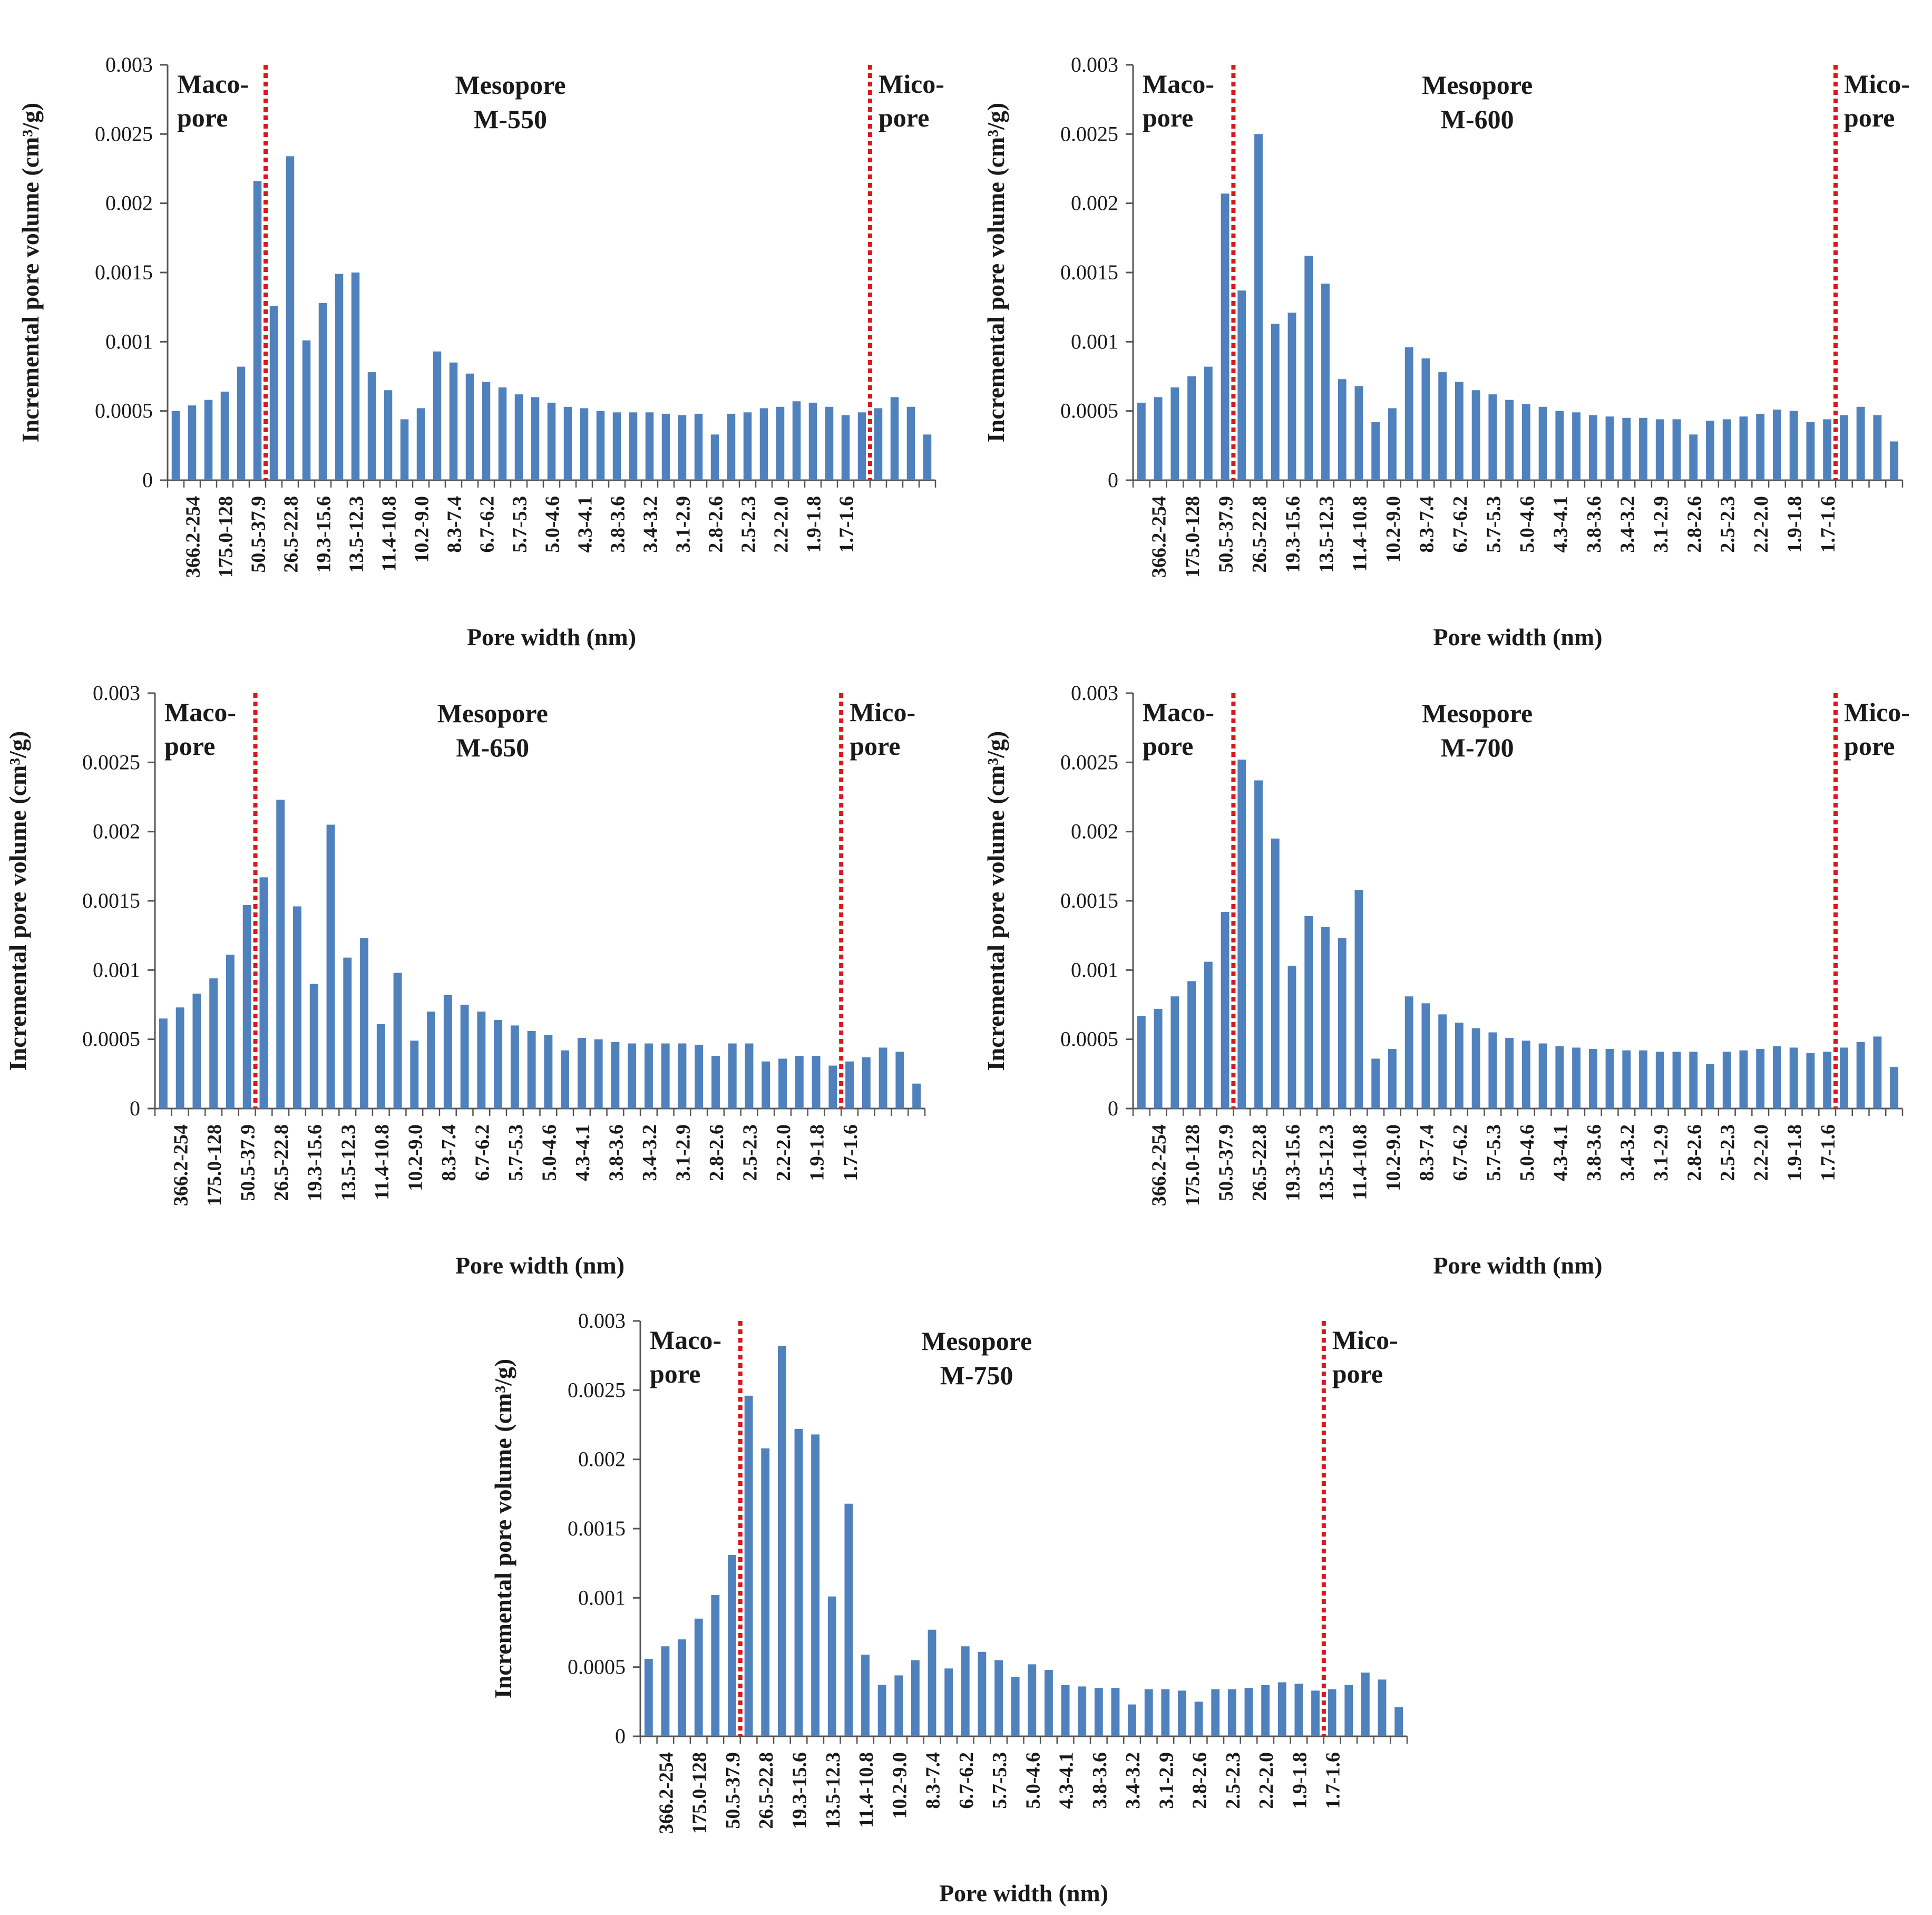 This screenshot has height=1915, width=1932. What do you see at coordinates (1477, 119) in the screenshot?
I see `chart-title: M-600` at bounding box center [1477, 119].